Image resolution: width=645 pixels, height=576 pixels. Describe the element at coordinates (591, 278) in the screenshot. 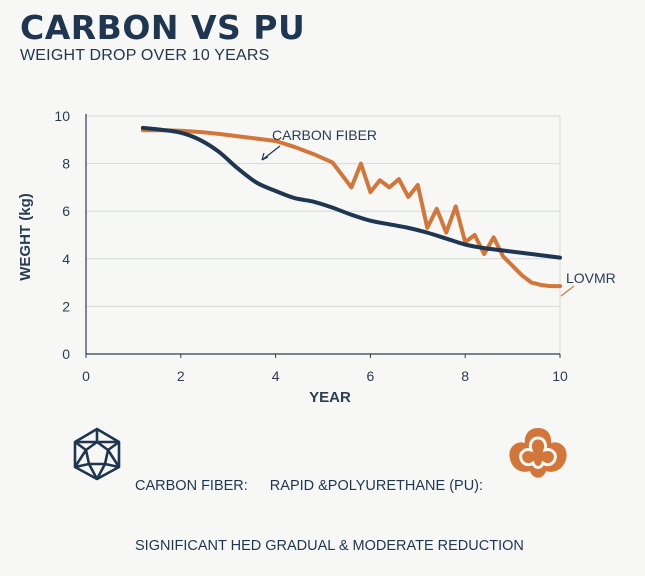

I see `annotation-lovmr: LOVMR` at that location.